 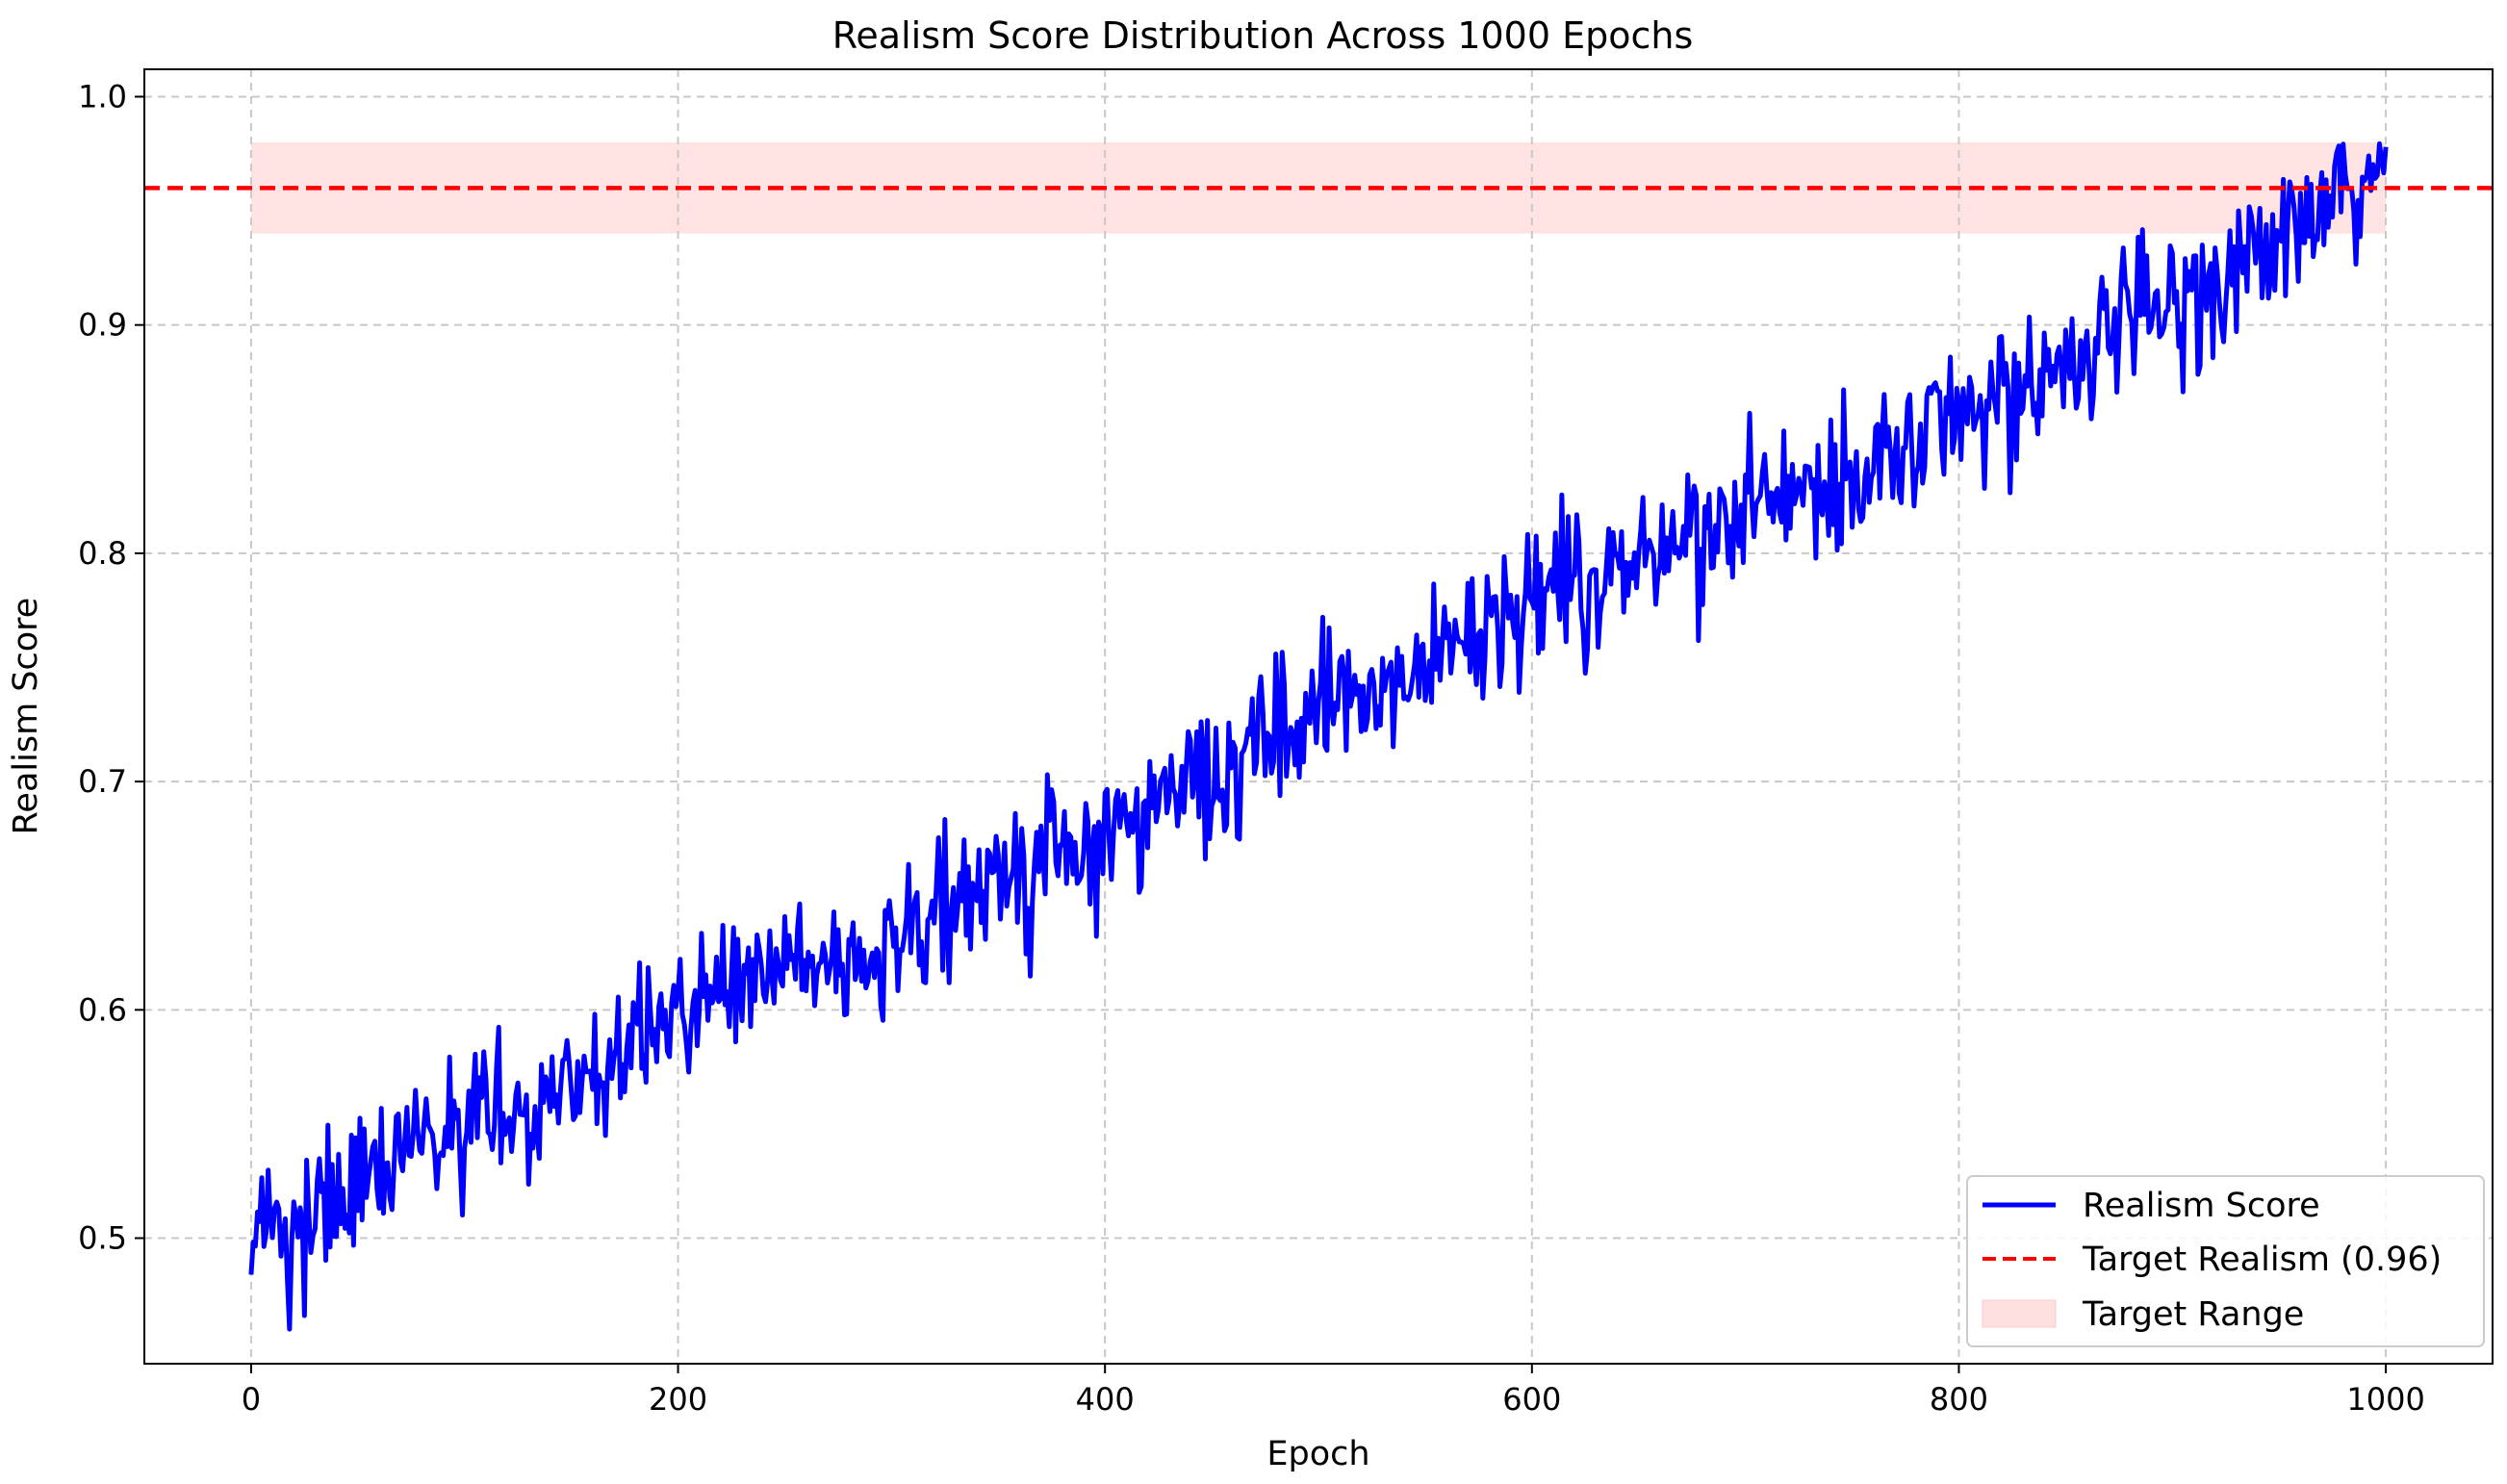 I want to click on x-axis-label: Epoch, so click(x=1317, y=1454).